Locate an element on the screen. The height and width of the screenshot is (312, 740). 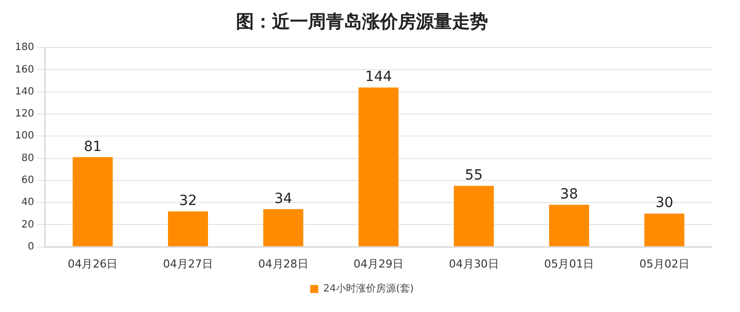
y-tick-label: 120 is located at coordinates (24, 114).